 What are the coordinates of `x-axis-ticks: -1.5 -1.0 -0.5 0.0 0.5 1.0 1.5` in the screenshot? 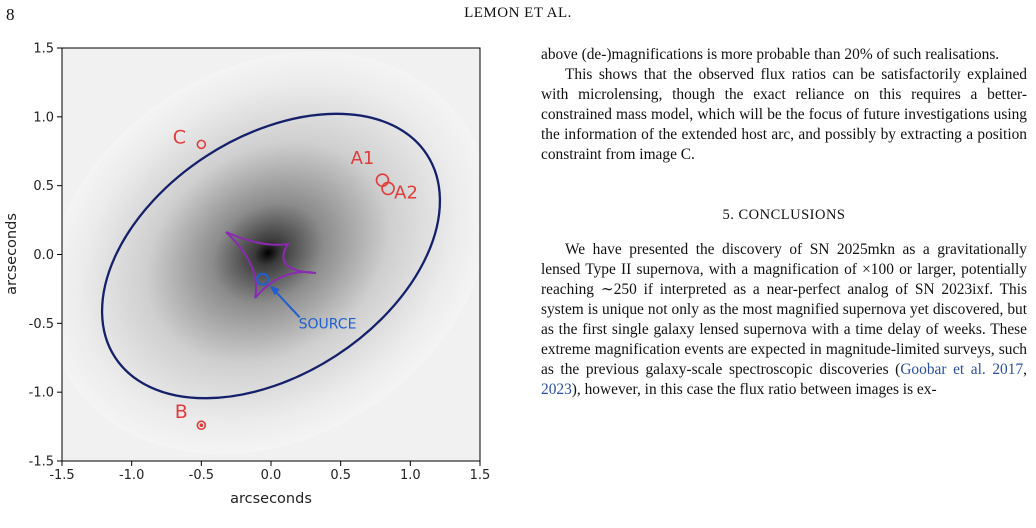 It's located at (269, 472).